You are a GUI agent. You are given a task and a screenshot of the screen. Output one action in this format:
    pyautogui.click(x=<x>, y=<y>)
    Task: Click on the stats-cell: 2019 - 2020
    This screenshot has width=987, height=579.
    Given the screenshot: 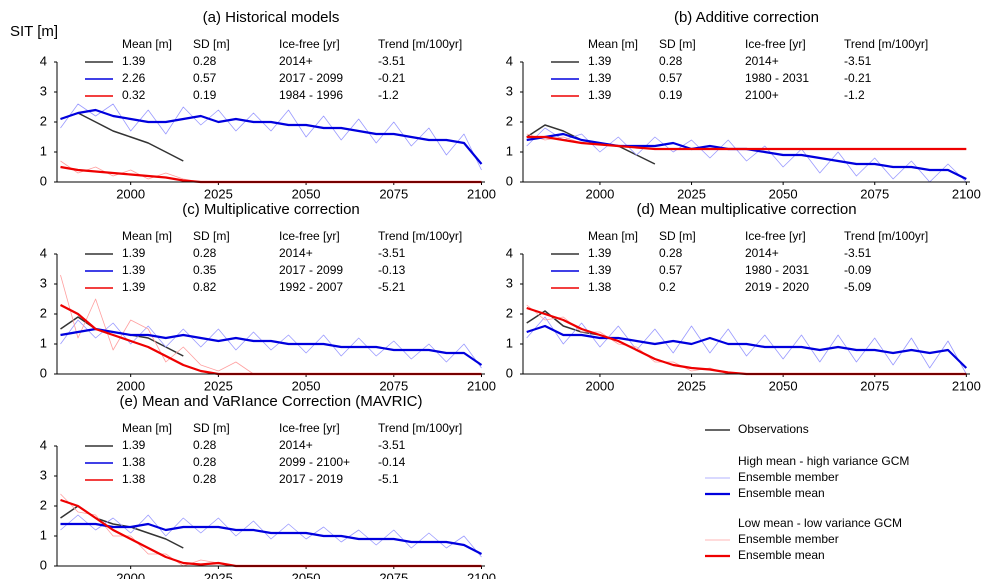 What is the action you would take?
    pyautogui.click(x=777, y=287)
    